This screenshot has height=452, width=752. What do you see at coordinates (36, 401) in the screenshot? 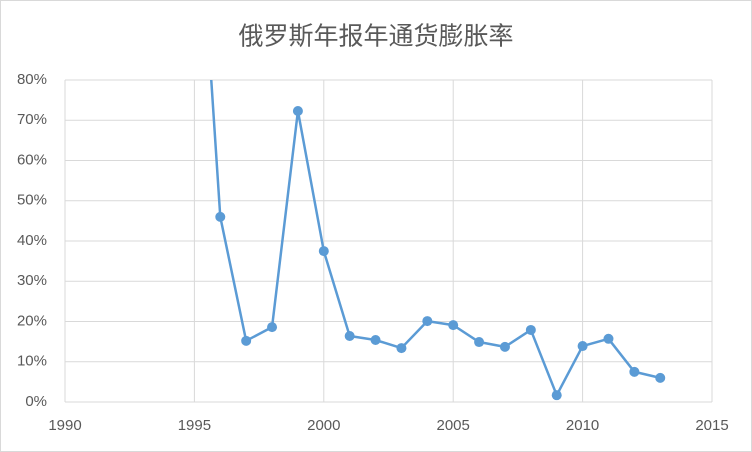
I see `y-tick-label: 0%` at bounding box center [36, 401].